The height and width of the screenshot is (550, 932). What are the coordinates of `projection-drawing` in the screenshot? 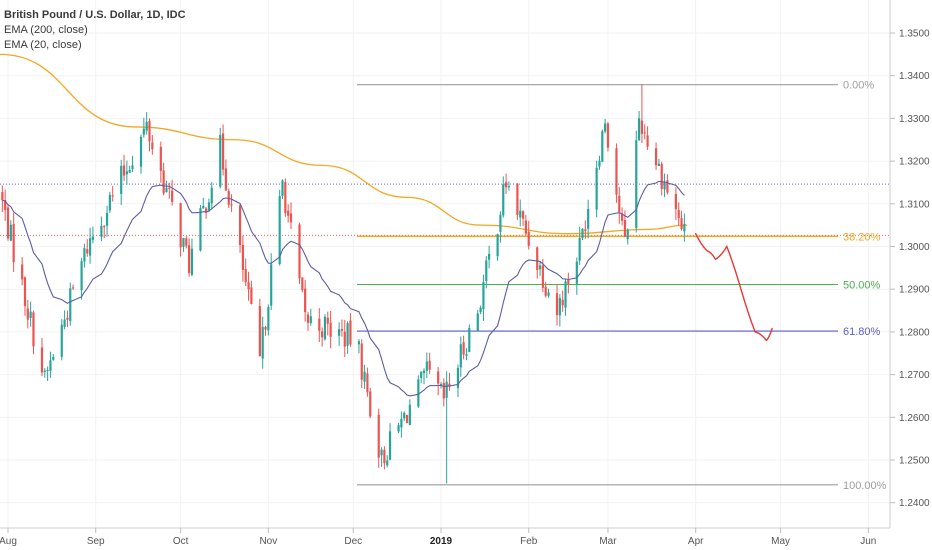 It's located at (733, 287).